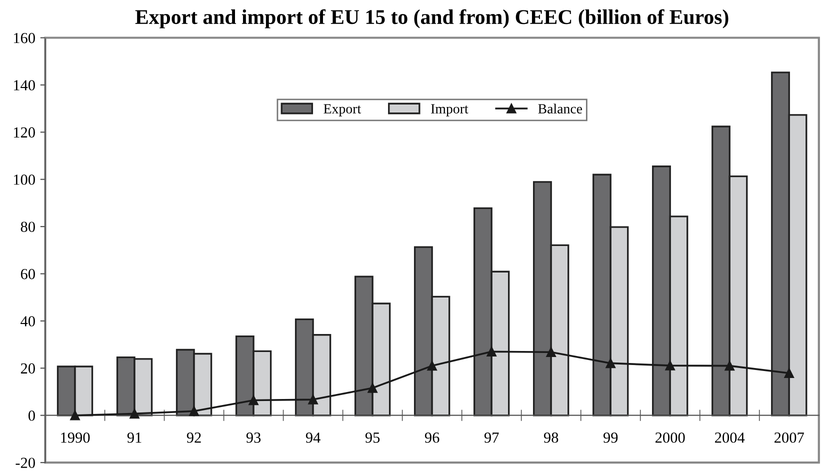 The width and height of the screenshot is (823, 472). Describe the element at coordinates (27, 227) in the screenshot. I see `y-tick-label: 80` at that location.